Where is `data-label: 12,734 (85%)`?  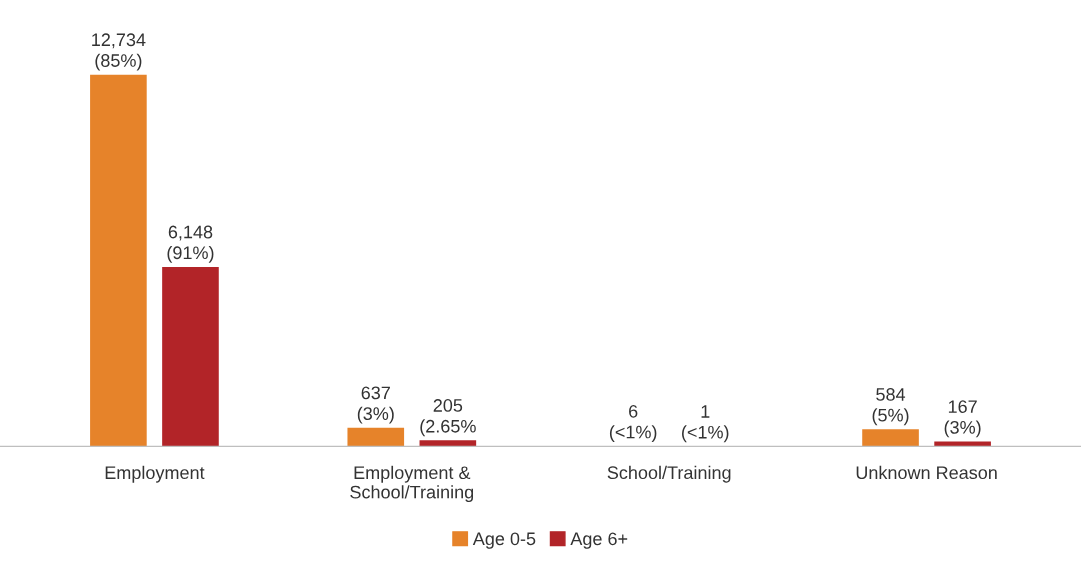
data-label: 12,734 (85%) is located at coordinates (119, 52).